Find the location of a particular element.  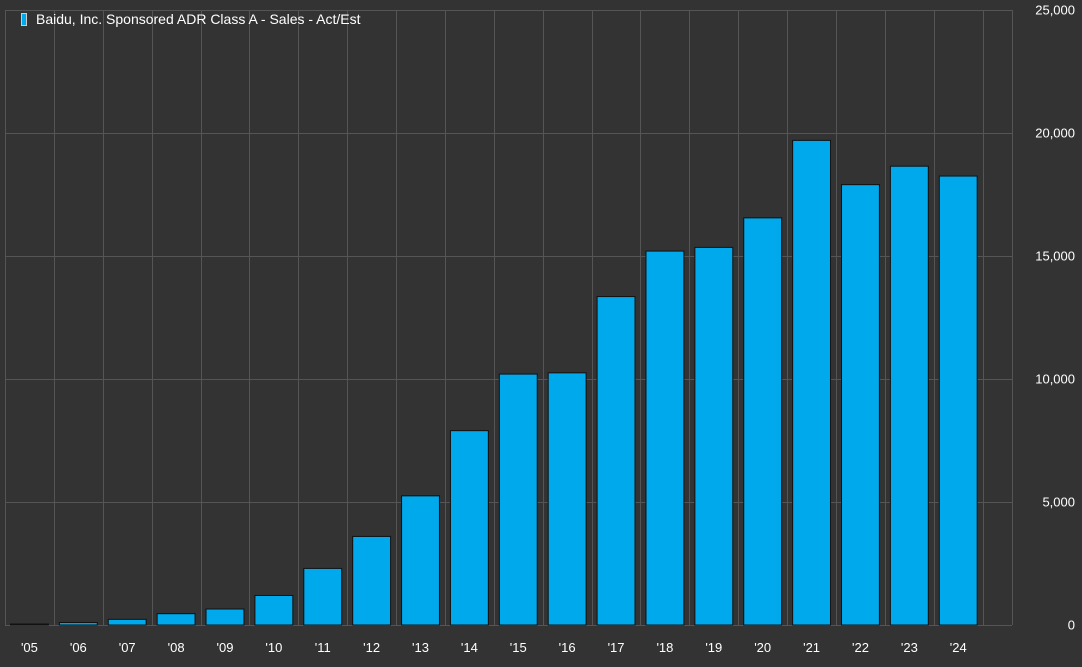

x-tick-label: '10 is located at coordinates (273, 647).